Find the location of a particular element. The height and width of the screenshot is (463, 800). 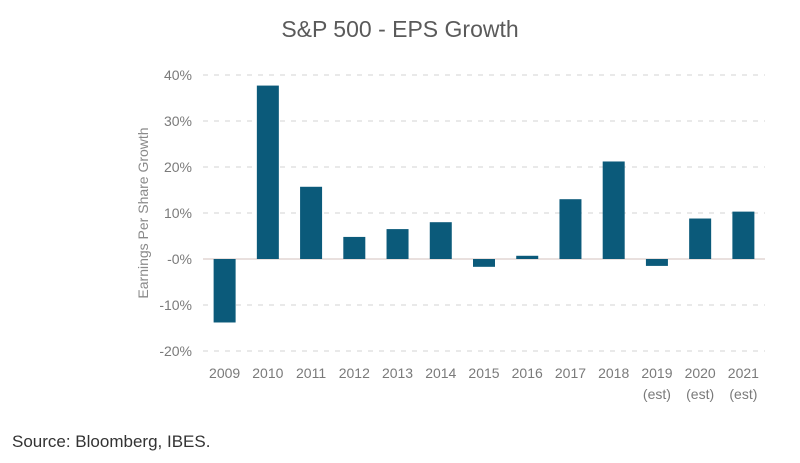

x-tick-label: 2013 is located at coordinates (397, 373).